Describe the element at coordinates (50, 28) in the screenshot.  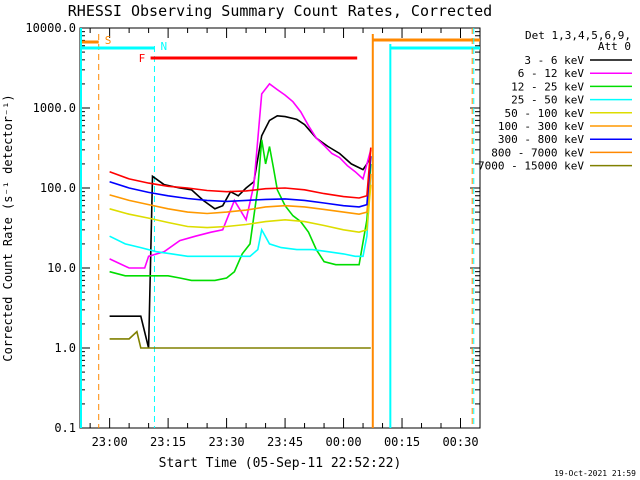
I see `y-tick-label: 10000.0` at that location.